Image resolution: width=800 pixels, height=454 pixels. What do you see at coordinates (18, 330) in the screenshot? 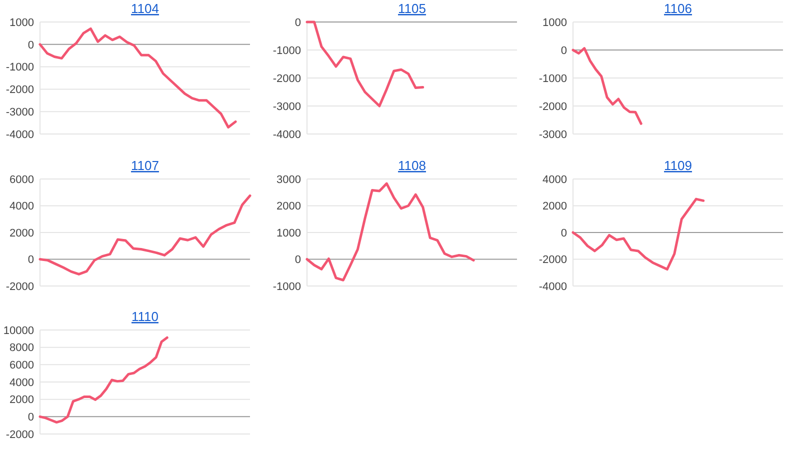
I see `y-tick-label: 10000` at bounding box center [18, 330].